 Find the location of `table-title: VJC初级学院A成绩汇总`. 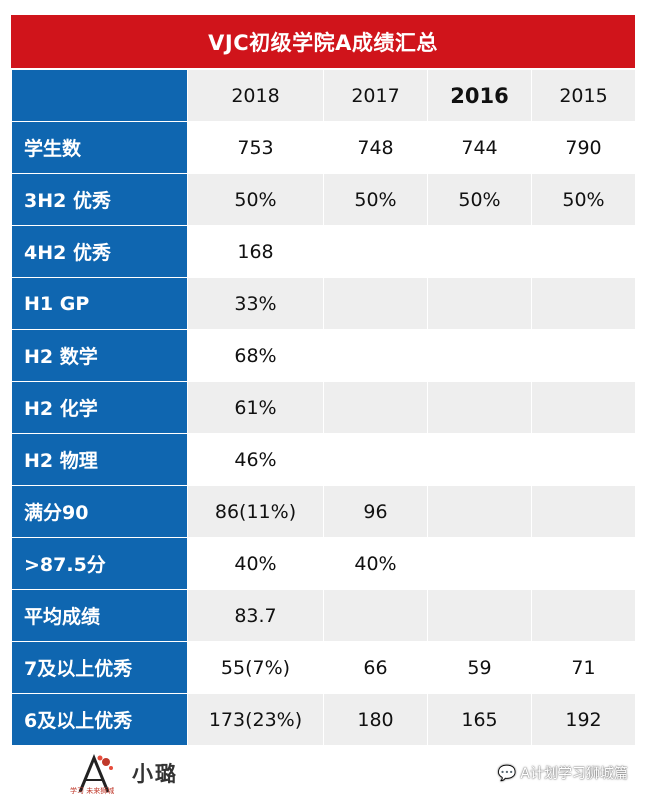

table-title: VJC初级学院A成绩汇总 is located at coordinates (323, 42).